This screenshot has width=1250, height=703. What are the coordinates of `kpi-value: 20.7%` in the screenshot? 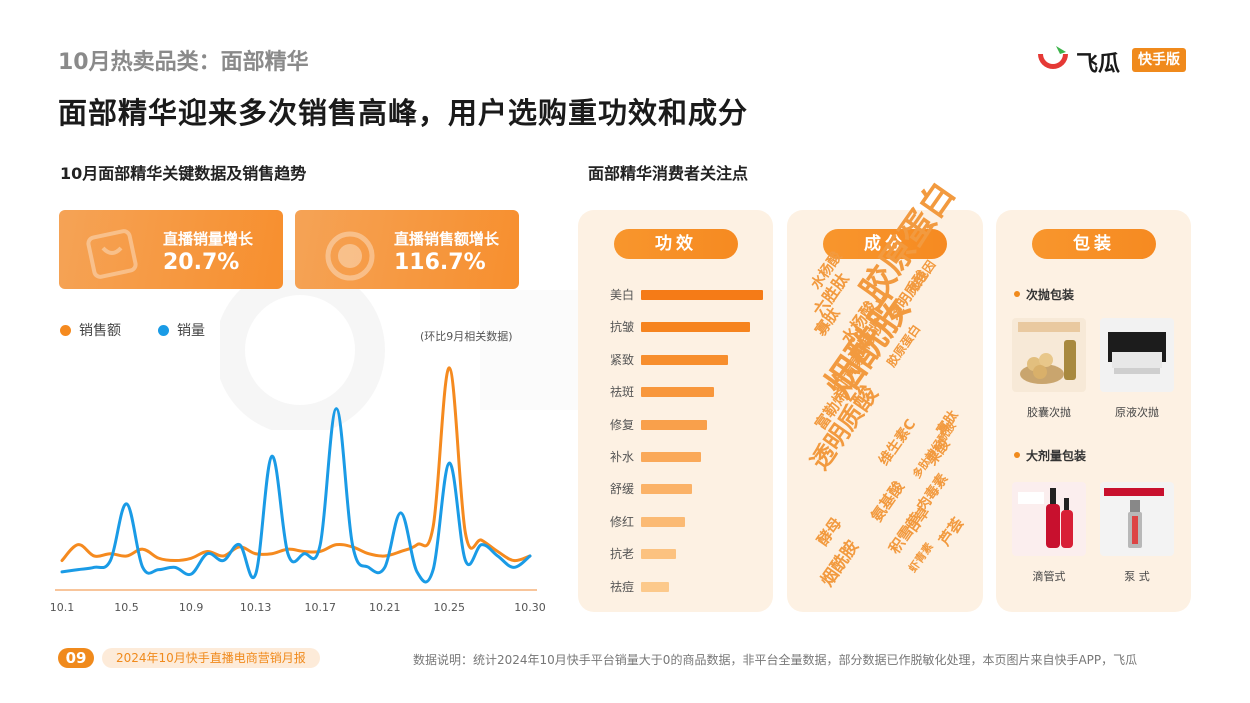 It's located at (201, 262).